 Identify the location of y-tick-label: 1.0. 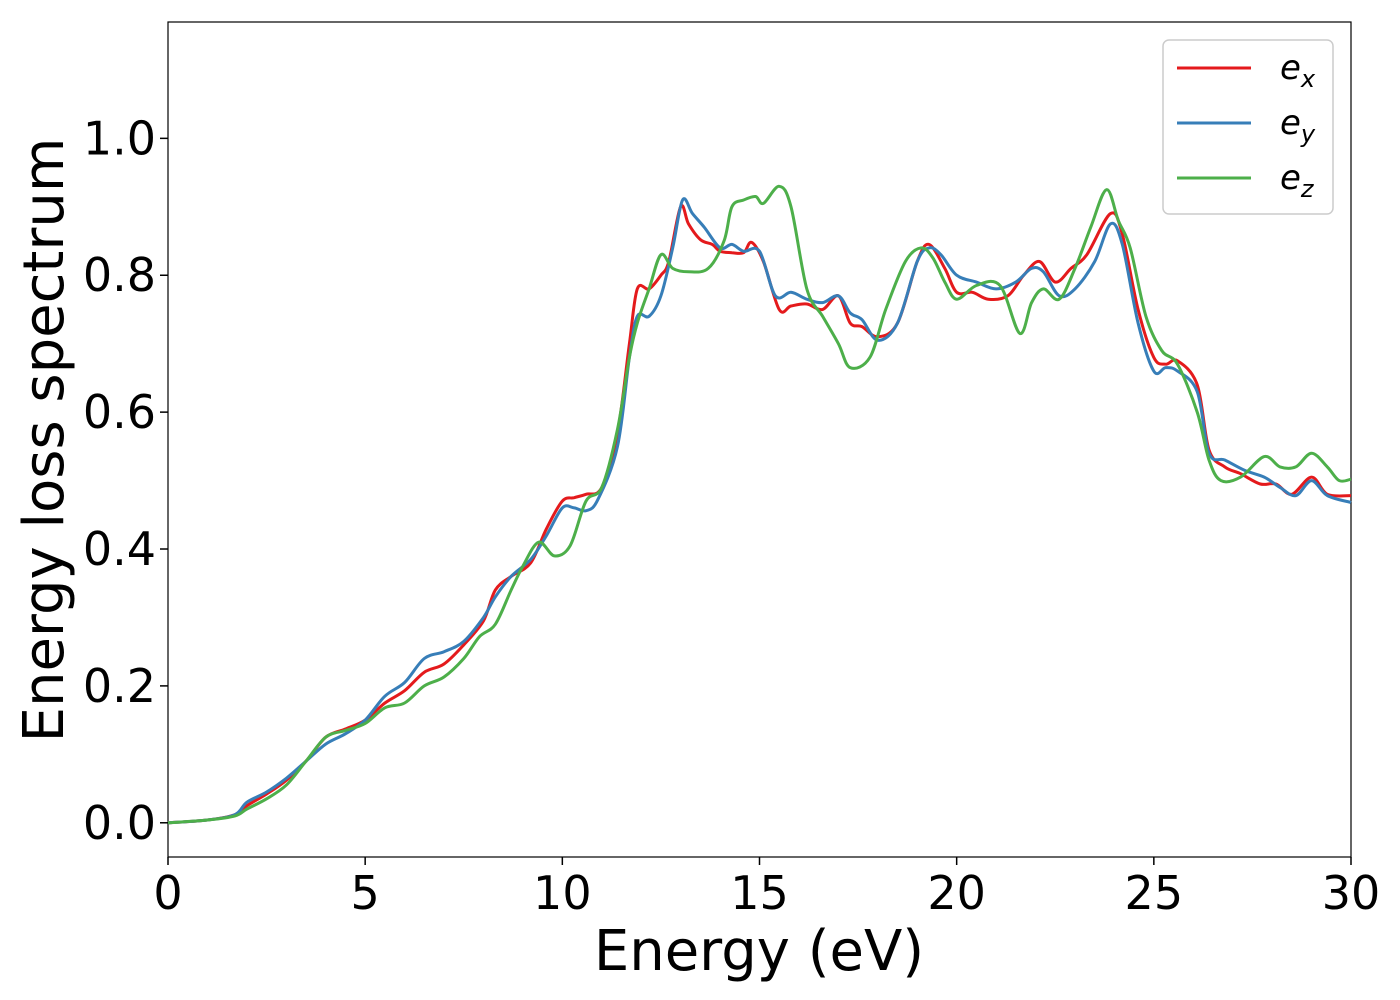
(119, 138).